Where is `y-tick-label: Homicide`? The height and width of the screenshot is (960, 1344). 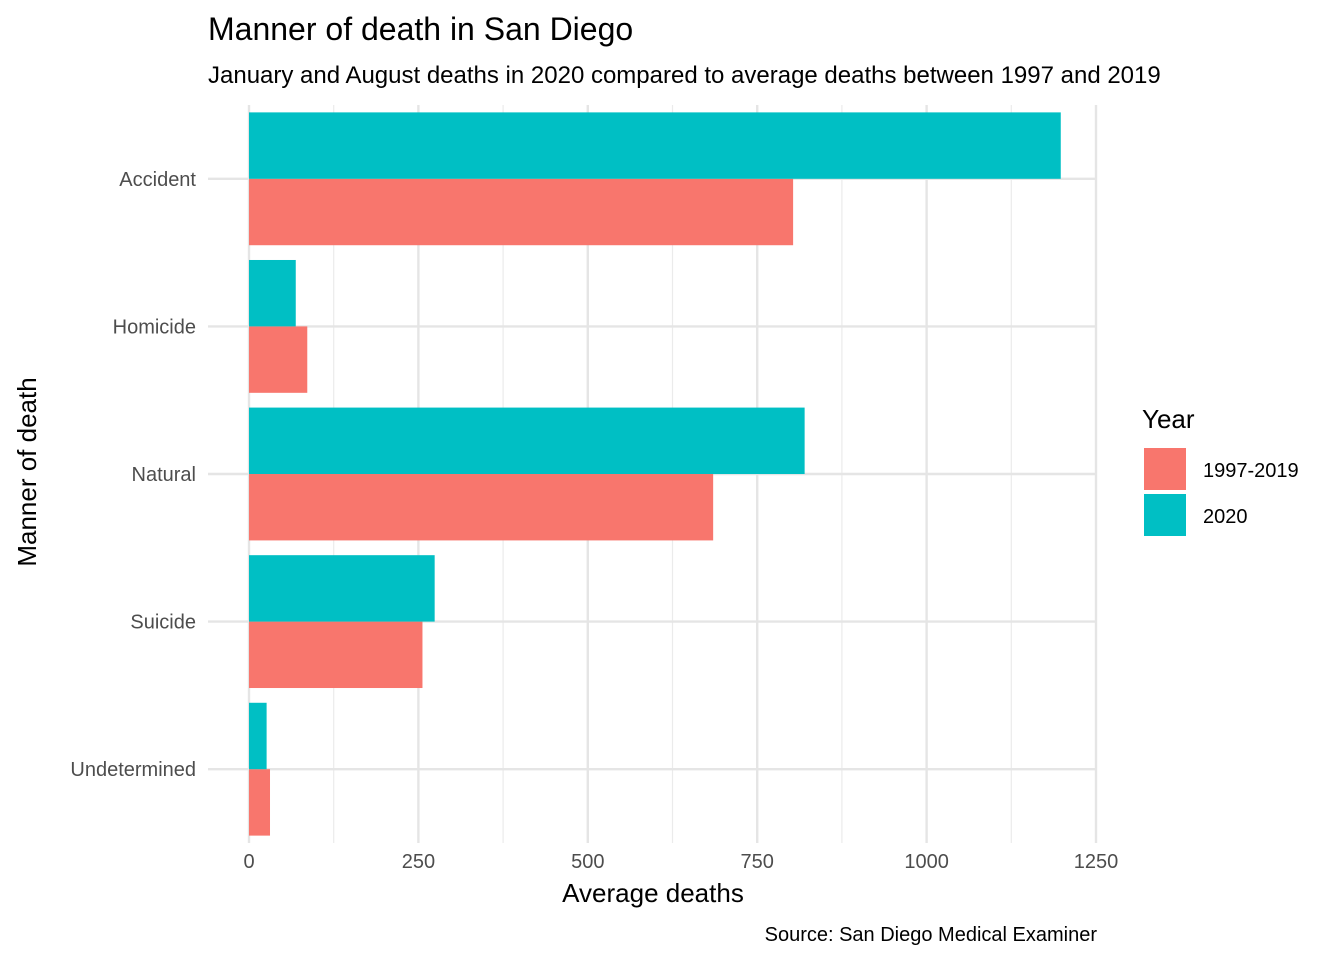 y-tick-label: Homicide is located at coordinates (154, 327).